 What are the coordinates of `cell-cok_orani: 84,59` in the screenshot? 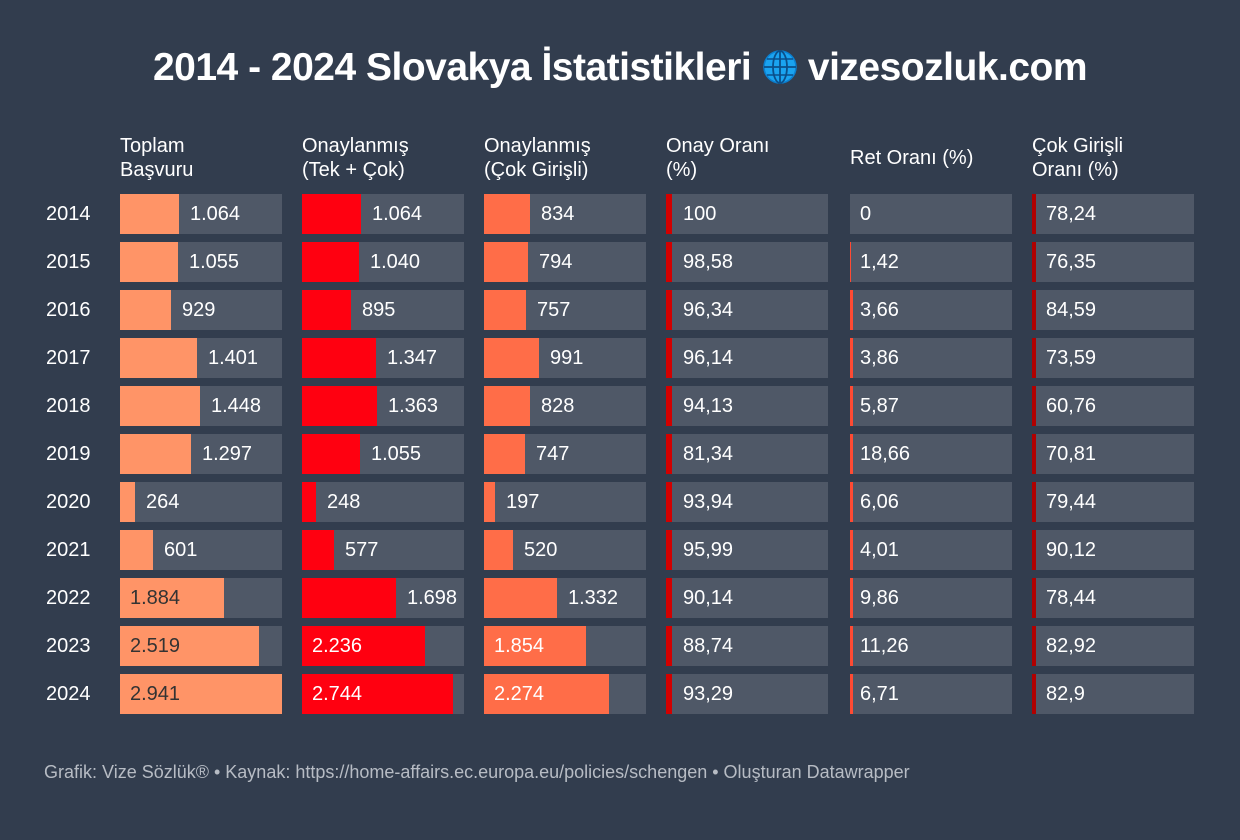 It's located at (1113, 310).